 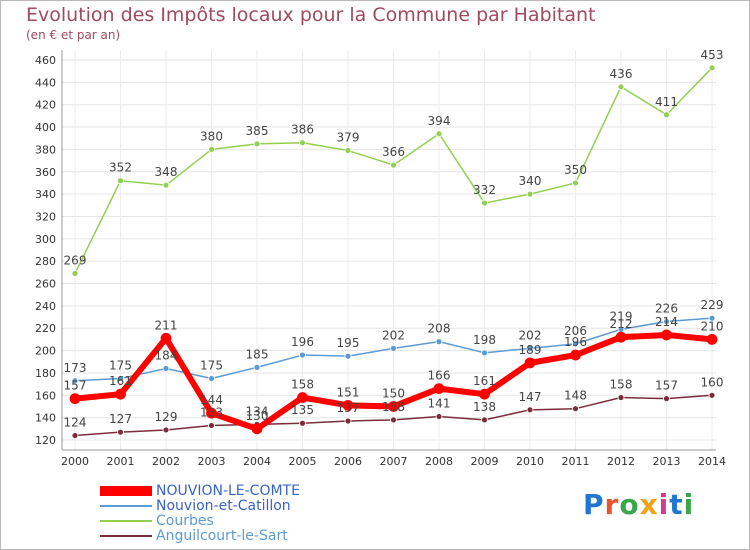 I want to click on data-label: 138, so click(x=484, y=407).